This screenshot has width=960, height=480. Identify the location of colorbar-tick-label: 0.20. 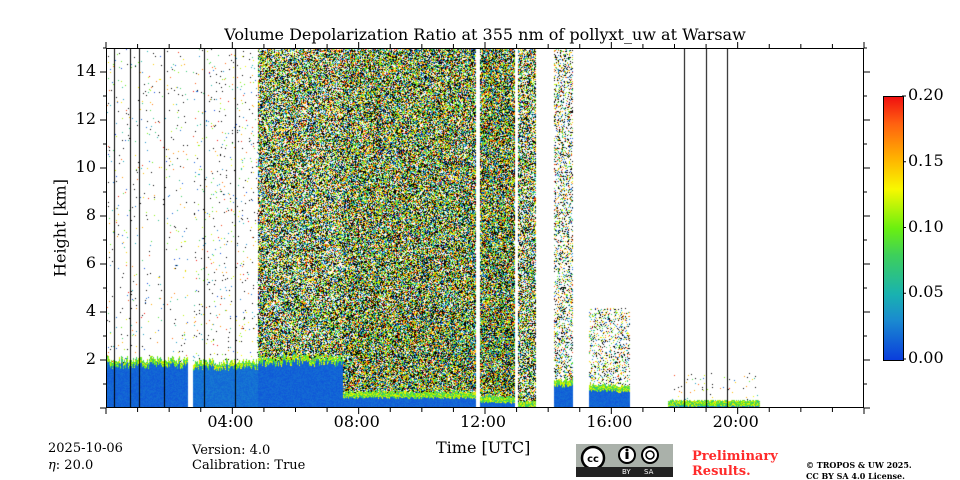
(926, 94).